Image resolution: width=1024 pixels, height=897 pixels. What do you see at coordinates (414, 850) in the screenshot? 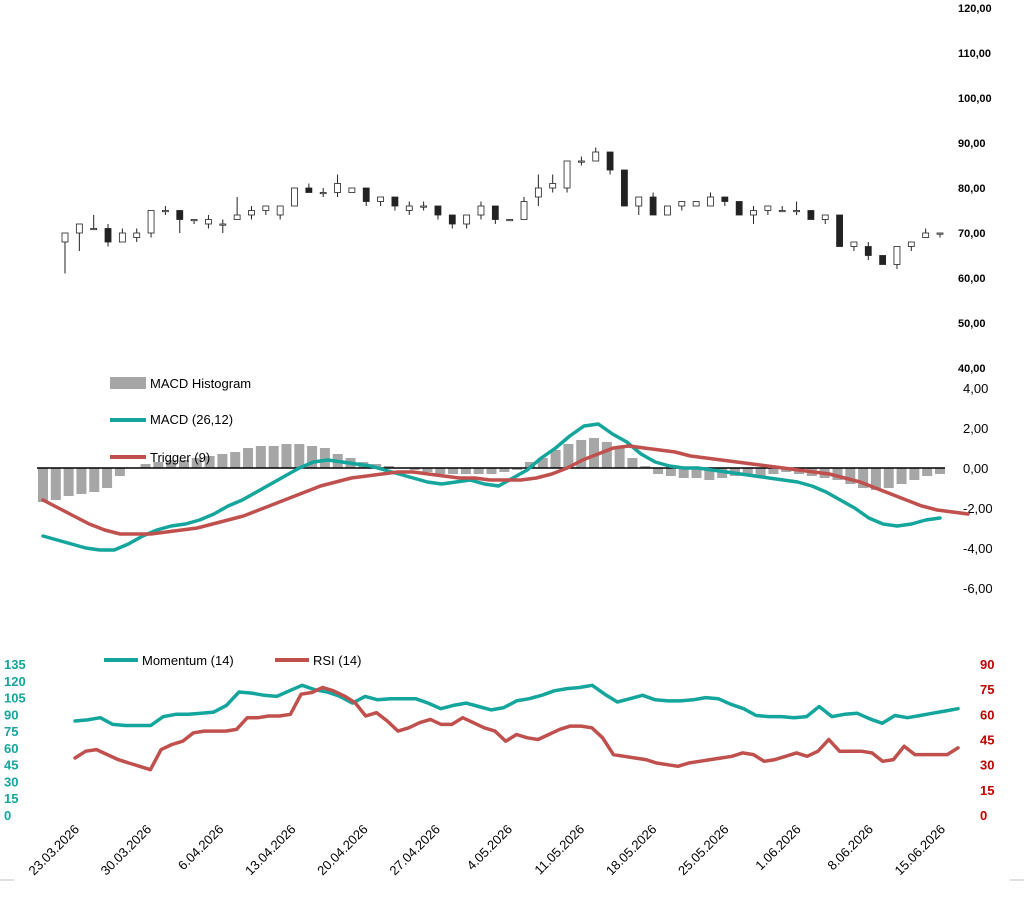
I see `date-tick-label: 27.04.2026` at bounding box center [414, 850].